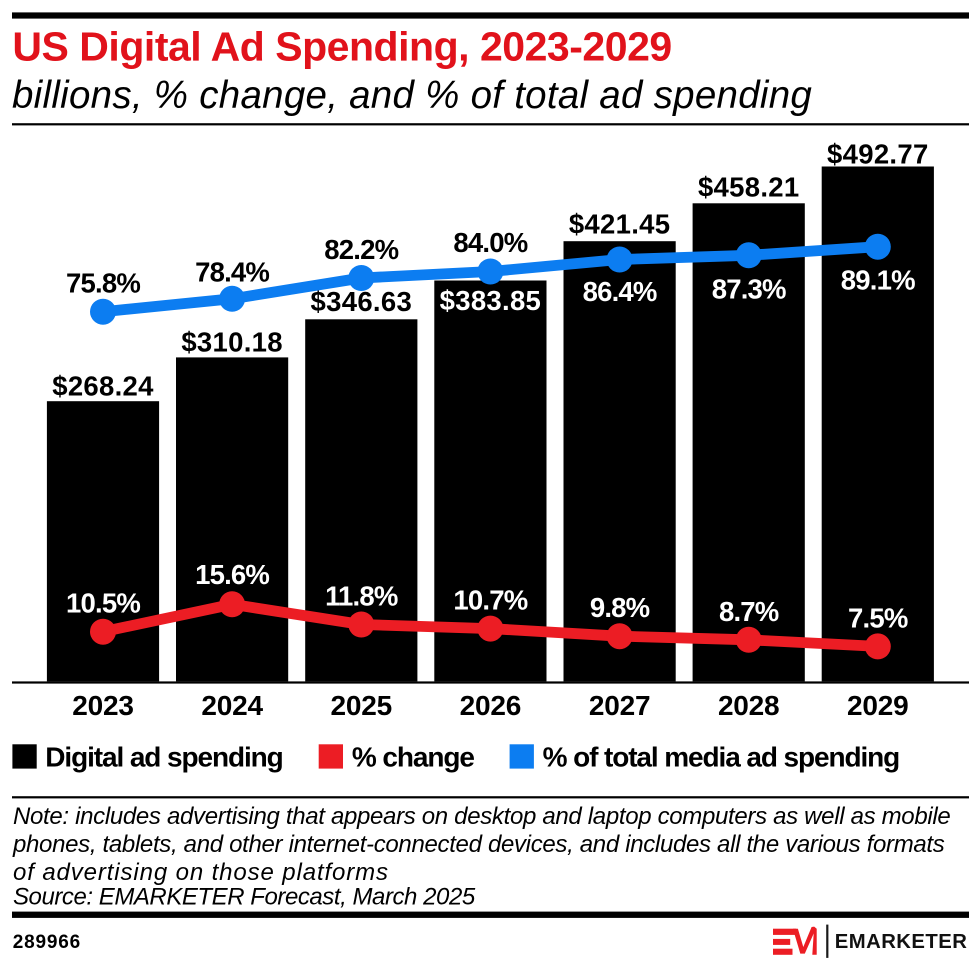  Describe the element at coordinates (901, 942) in the screenshot. I see `svg-text: EMARKETER` at that location.